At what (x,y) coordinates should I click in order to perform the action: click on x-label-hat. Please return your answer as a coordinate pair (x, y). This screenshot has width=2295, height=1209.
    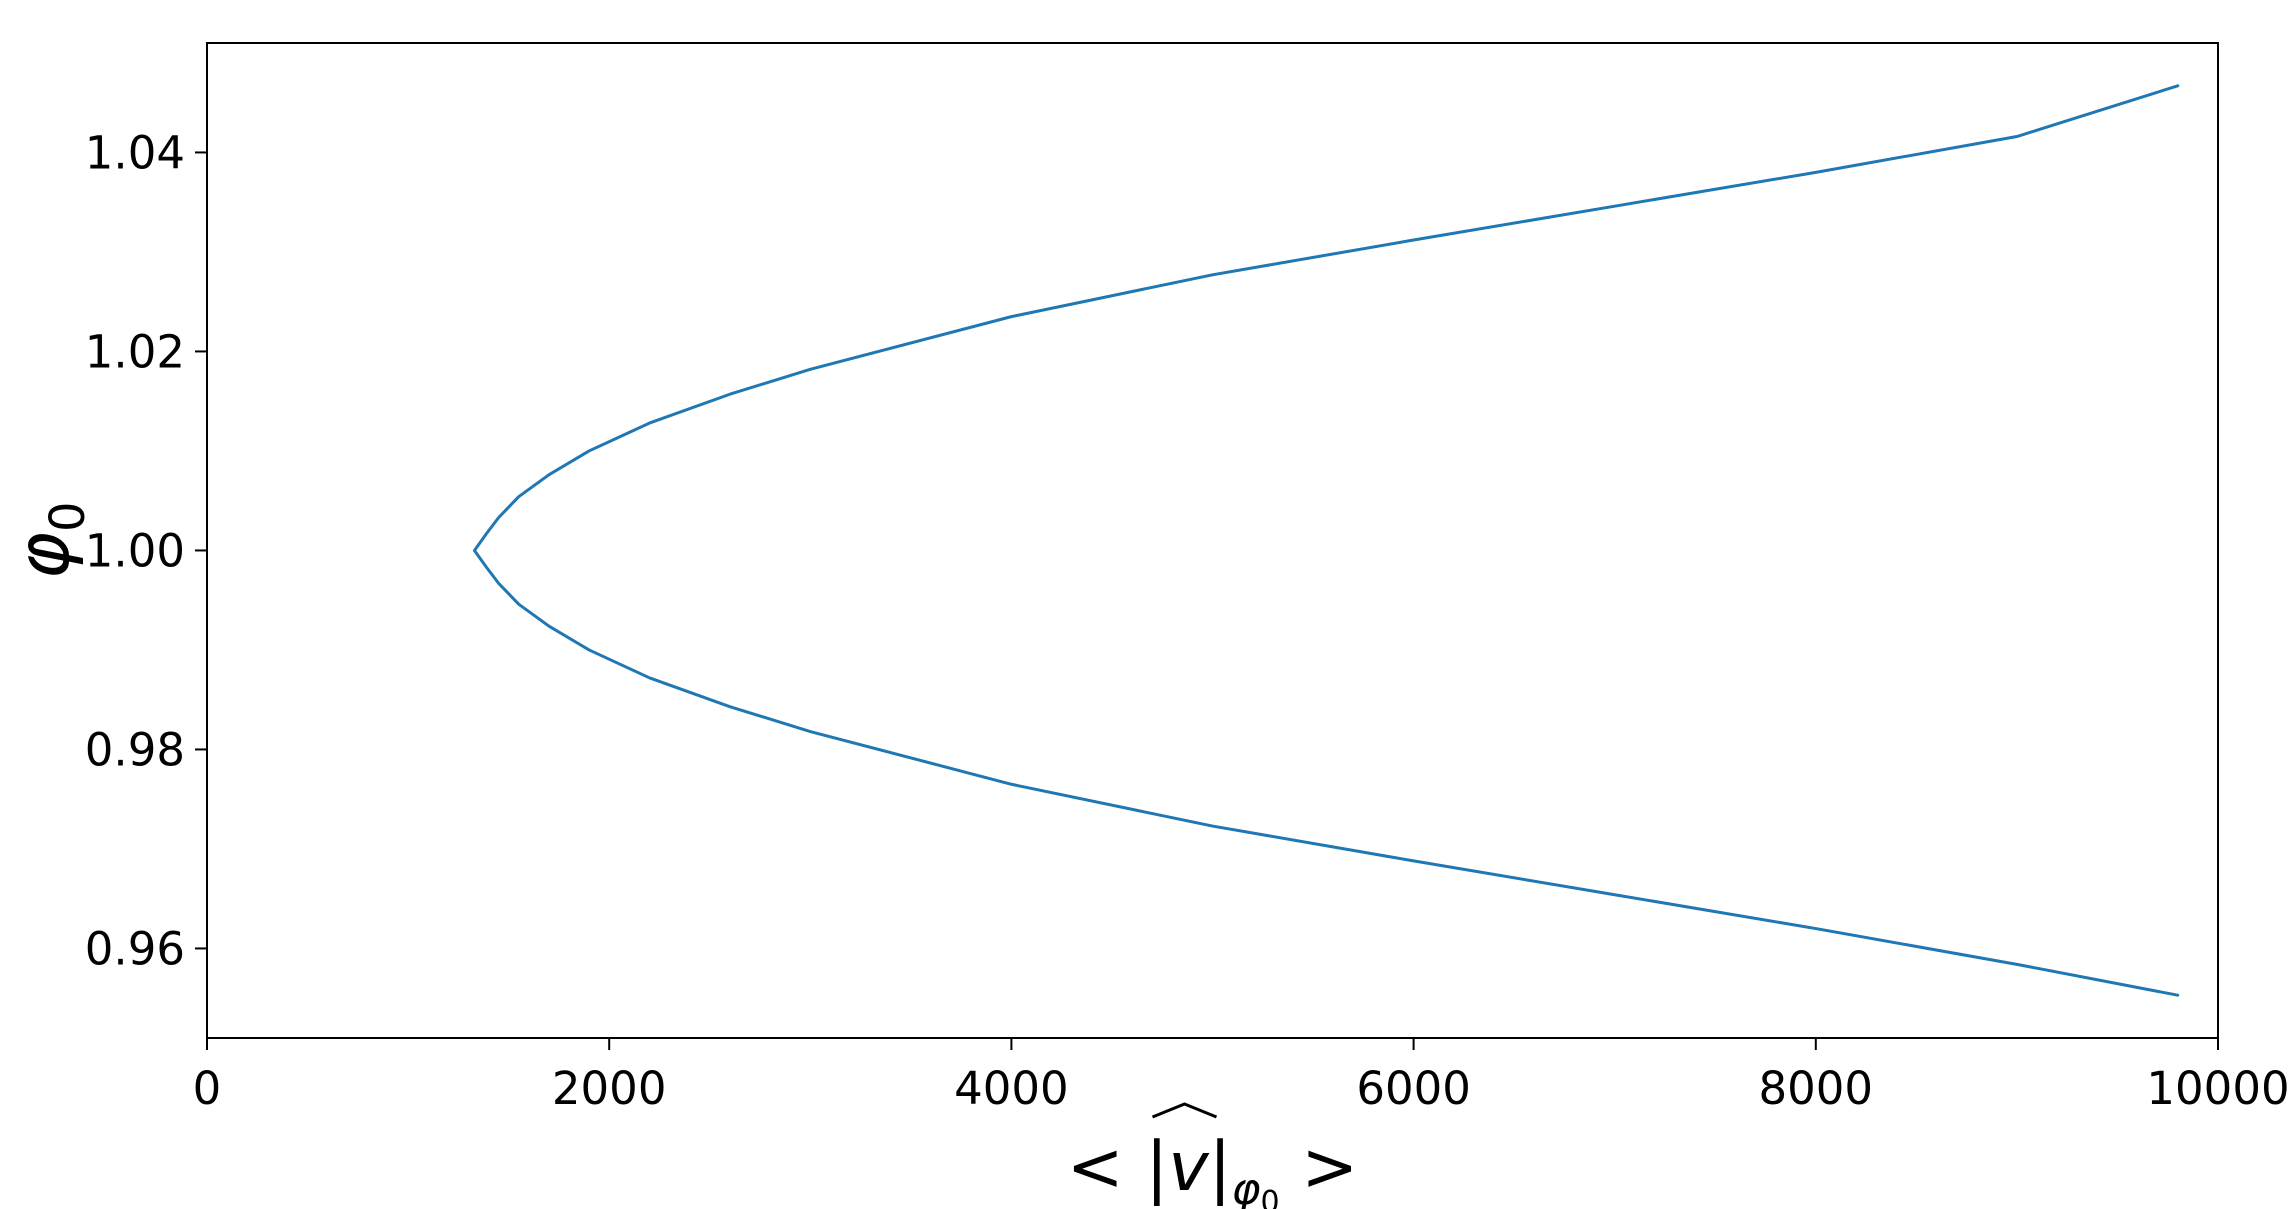
    Looking at the image, I should click on (1184, 1110).